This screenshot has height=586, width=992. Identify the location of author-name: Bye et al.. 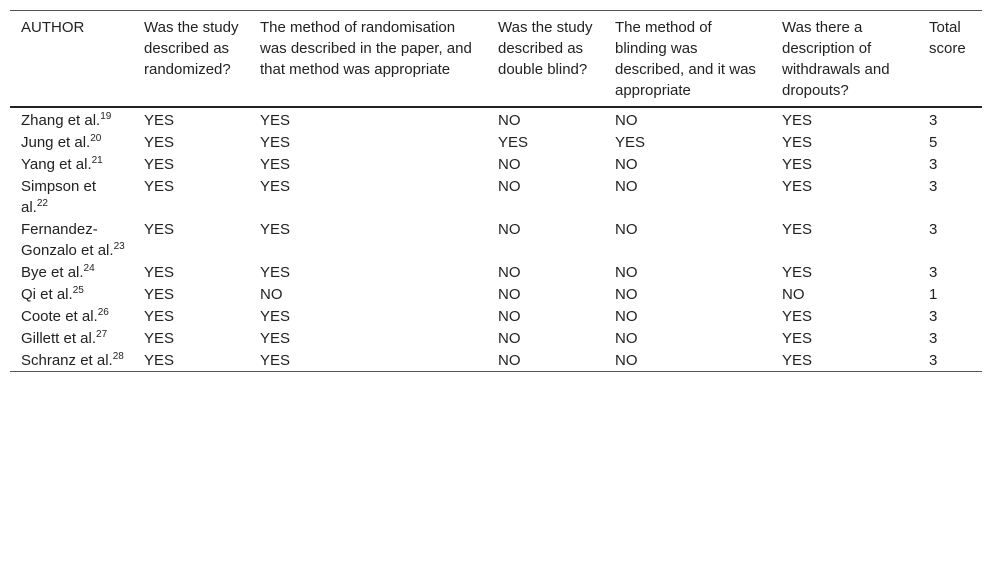
(52, 272).